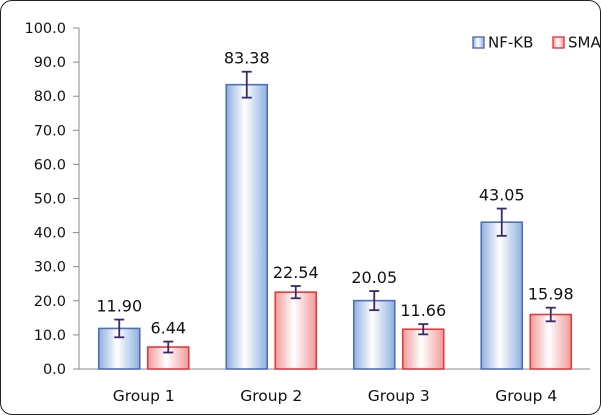 This screenshot has height=415, width=601. What do you see at coordinates (54, 370) in the screenshot?
I see `y-tick-label: 0.0` at bounding box center [54, 370].